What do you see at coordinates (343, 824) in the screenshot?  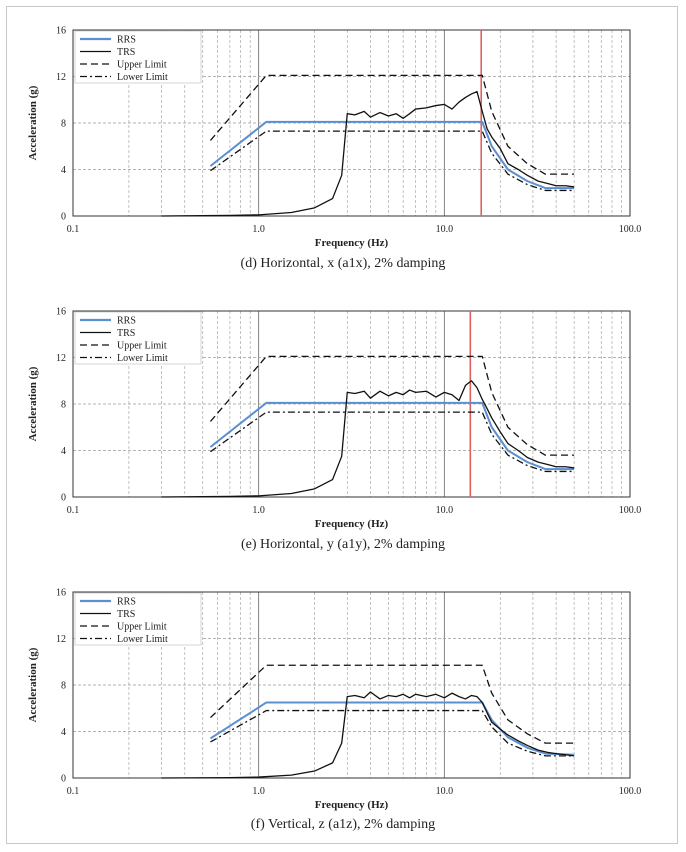 I see `chart-f-caption: (f) Vertical, z (a1z), 2% damping` at bounding box center [343, 824].